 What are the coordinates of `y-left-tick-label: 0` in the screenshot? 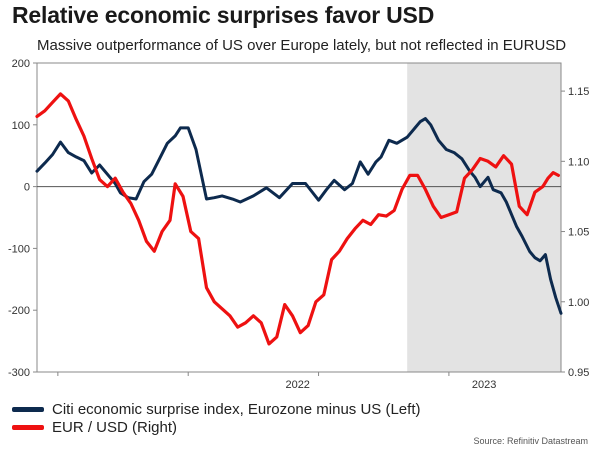 It's located at (27, 188).